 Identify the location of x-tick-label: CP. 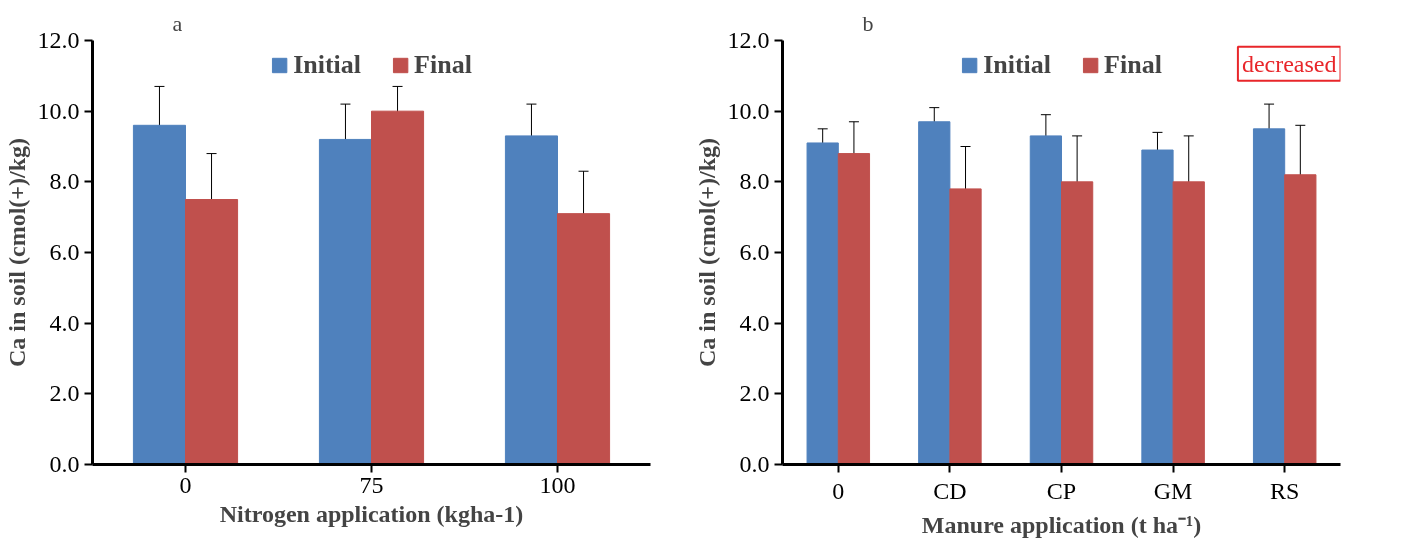
(1061, 490).